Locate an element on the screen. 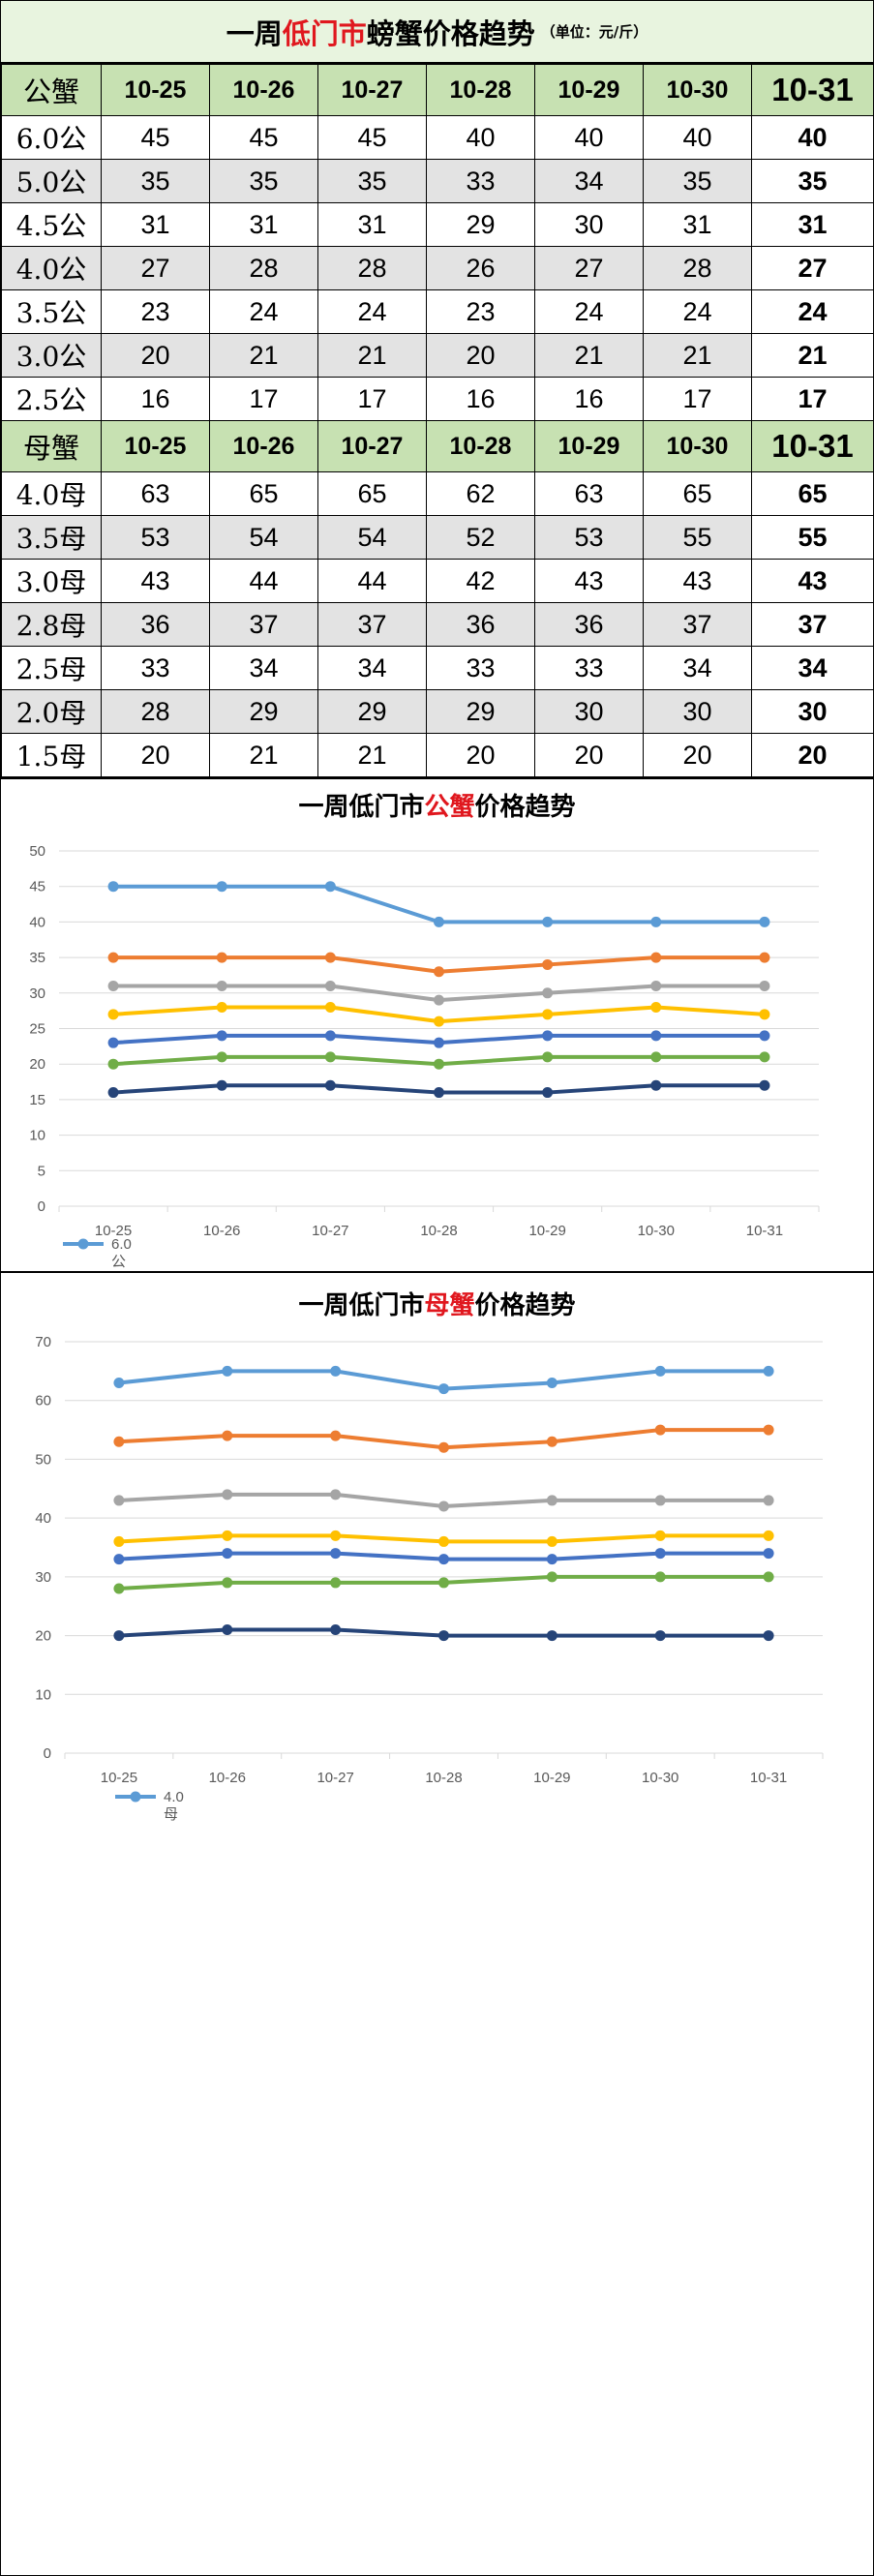 This screenshot has height=2576, width=874. y-tick-label: 30 is located at coordinates (43, 1577).